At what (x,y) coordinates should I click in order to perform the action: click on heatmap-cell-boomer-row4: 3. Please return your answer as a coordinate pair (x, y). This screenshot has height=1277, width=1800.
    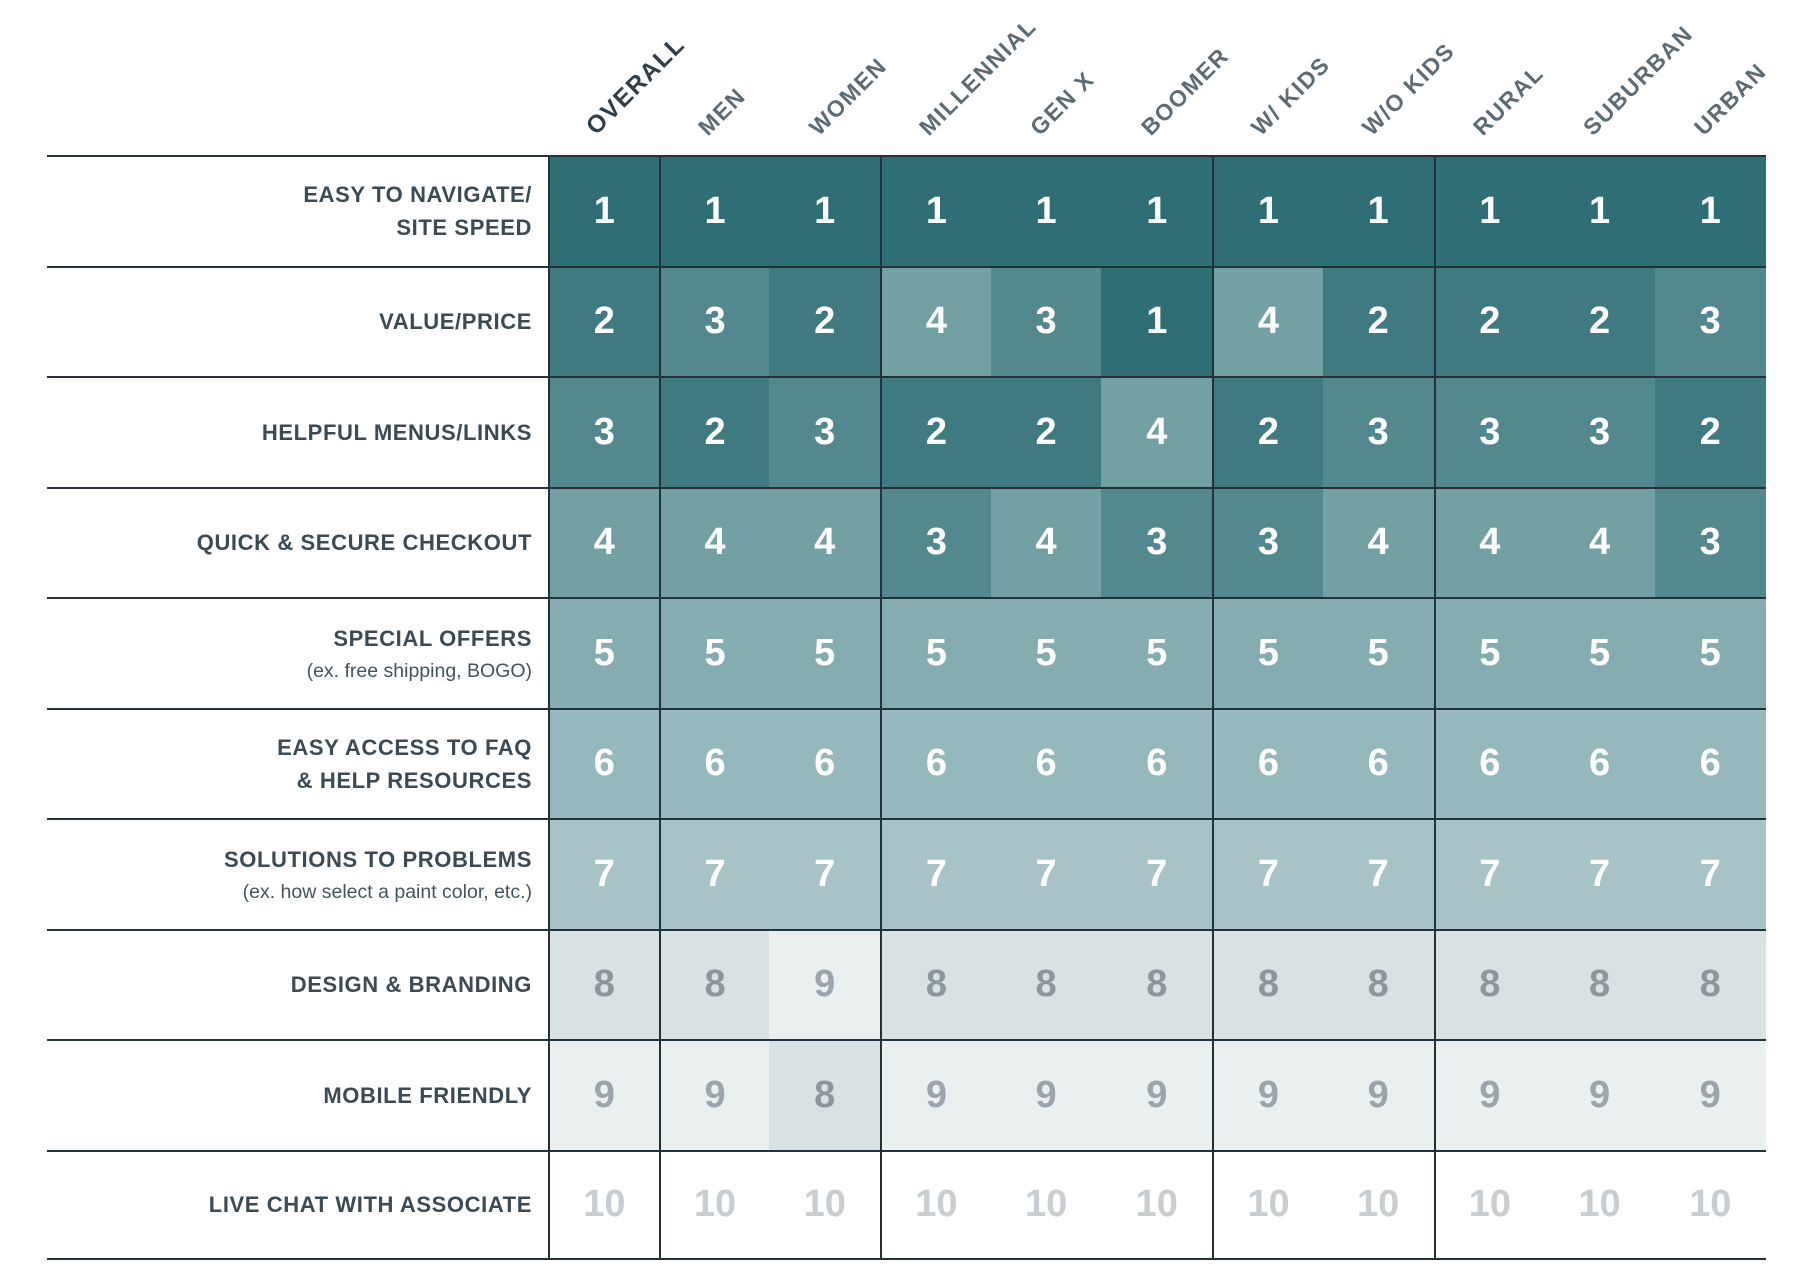
    Looking at the image, I should click on (1157, 541).